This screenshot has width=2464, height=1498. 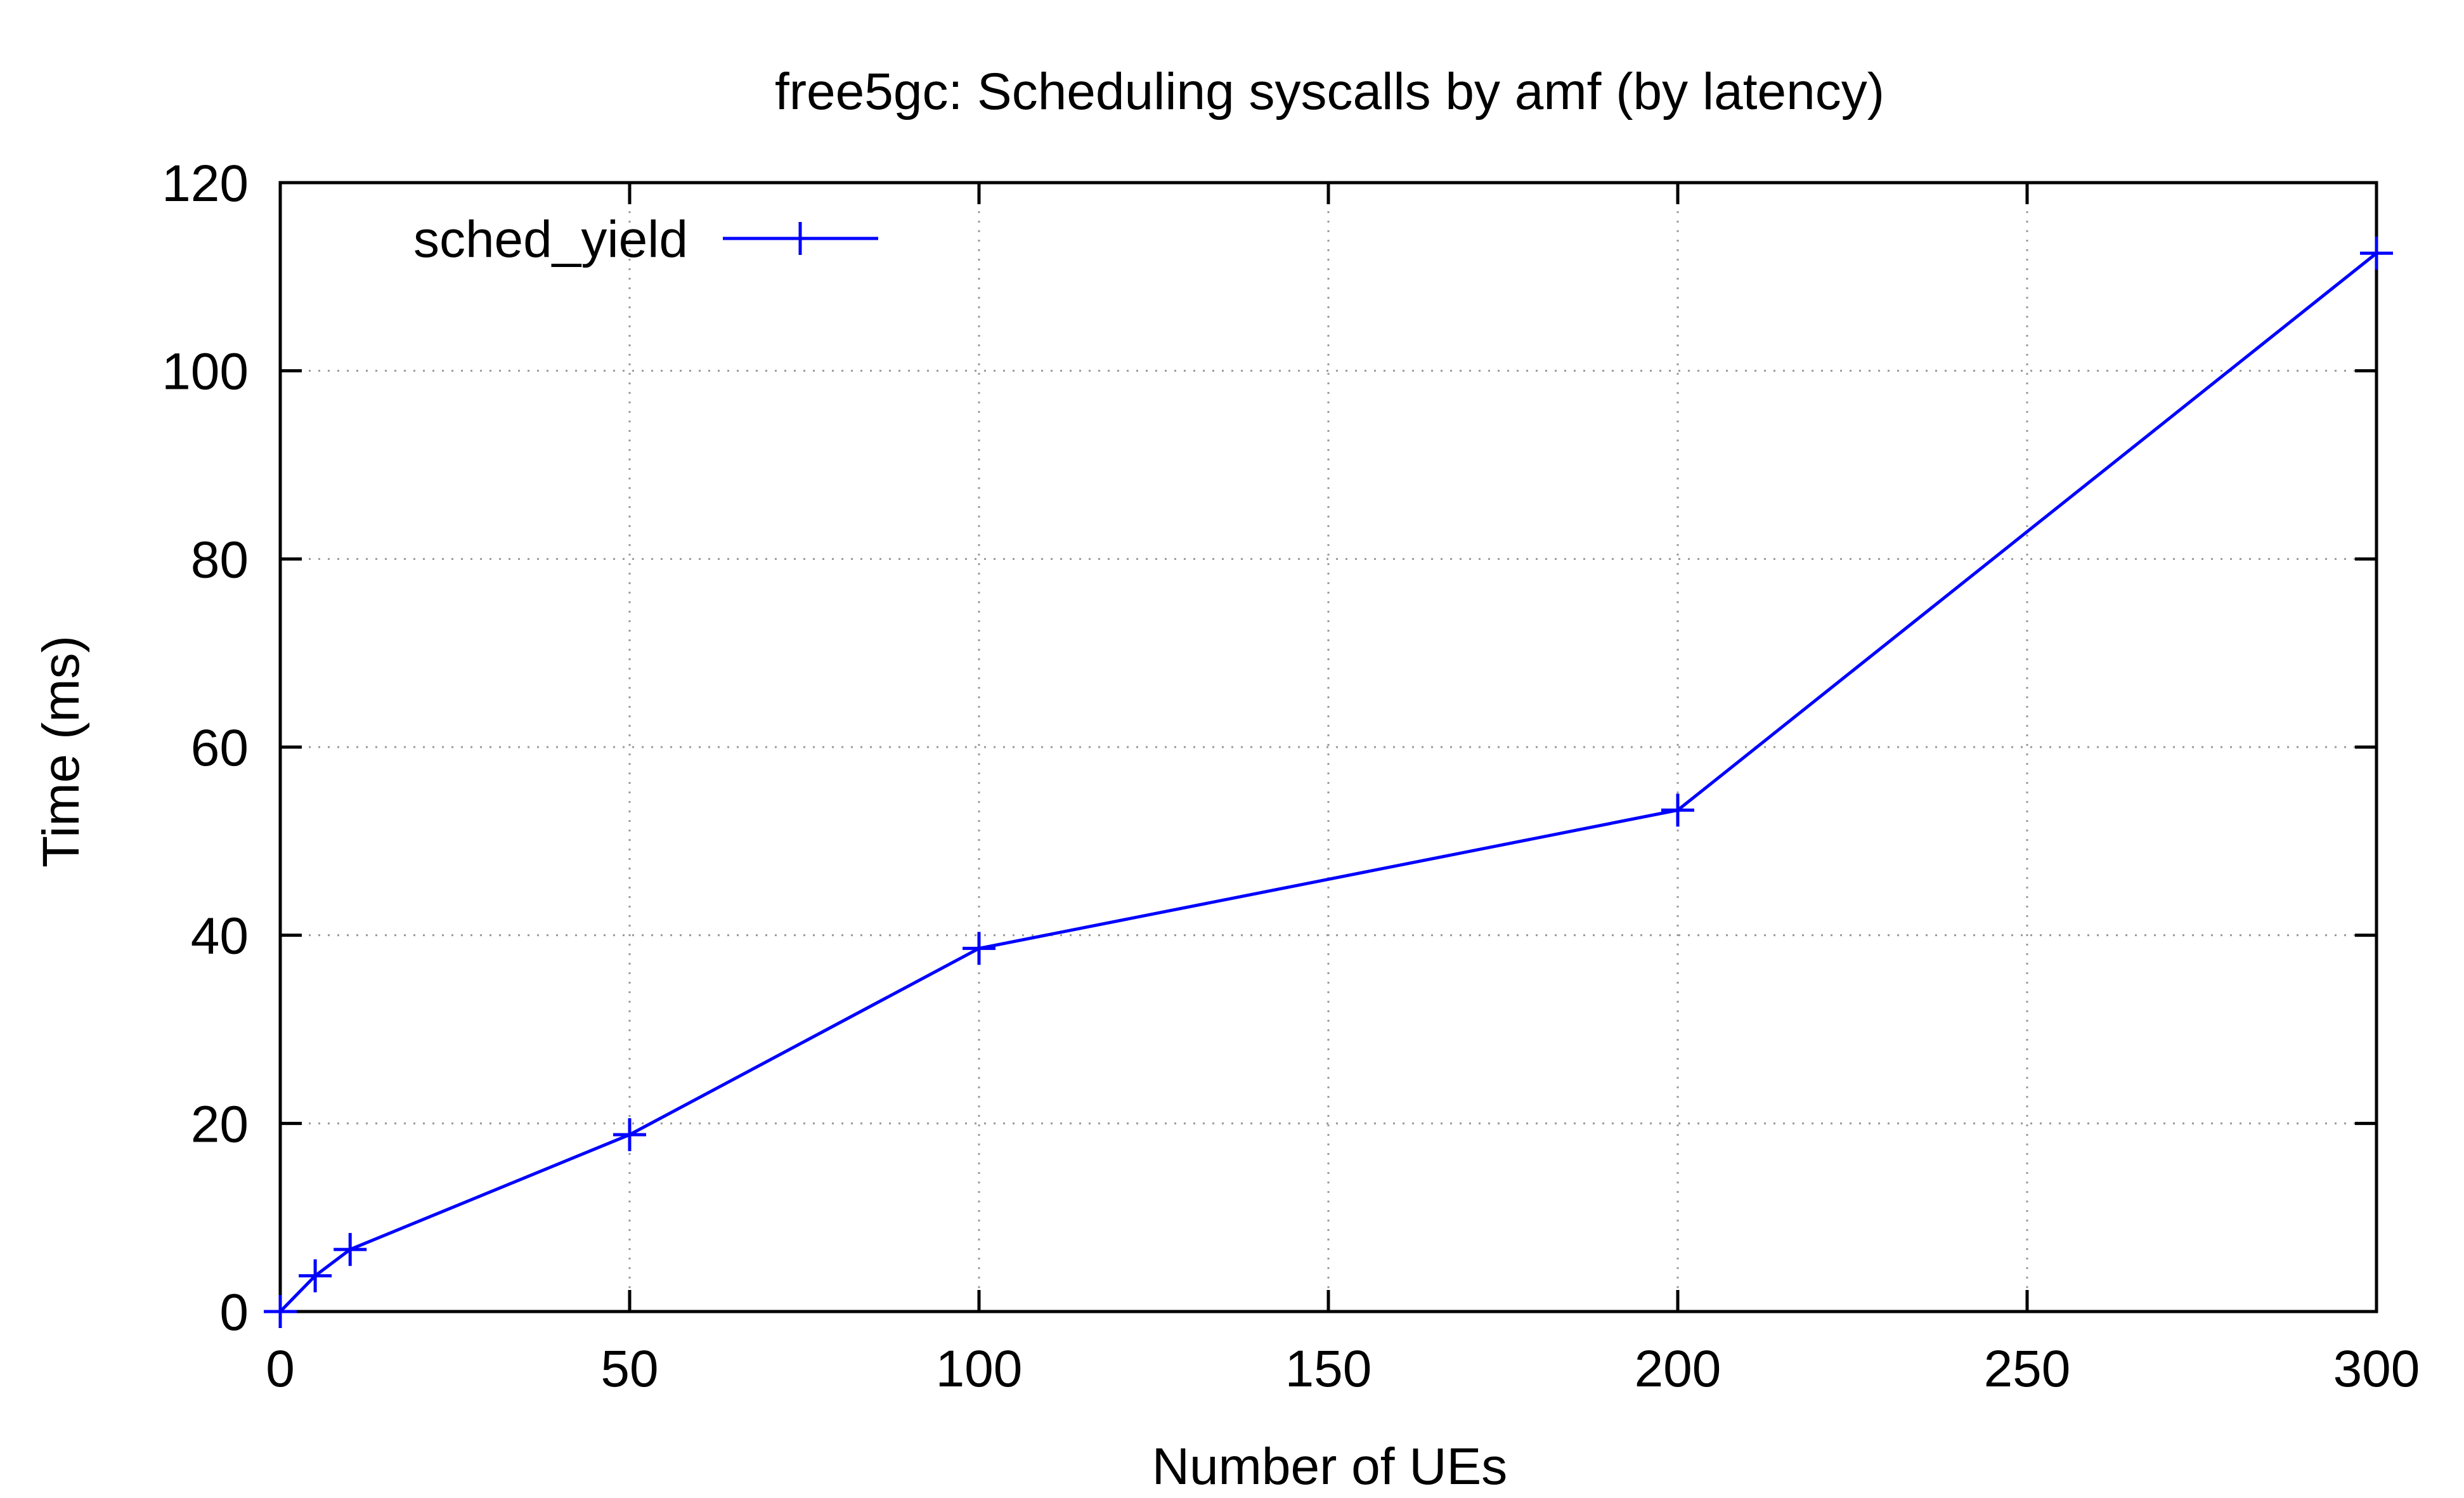 I want to click on x-tick-label-50: 50, so click(x=629, y=1369).